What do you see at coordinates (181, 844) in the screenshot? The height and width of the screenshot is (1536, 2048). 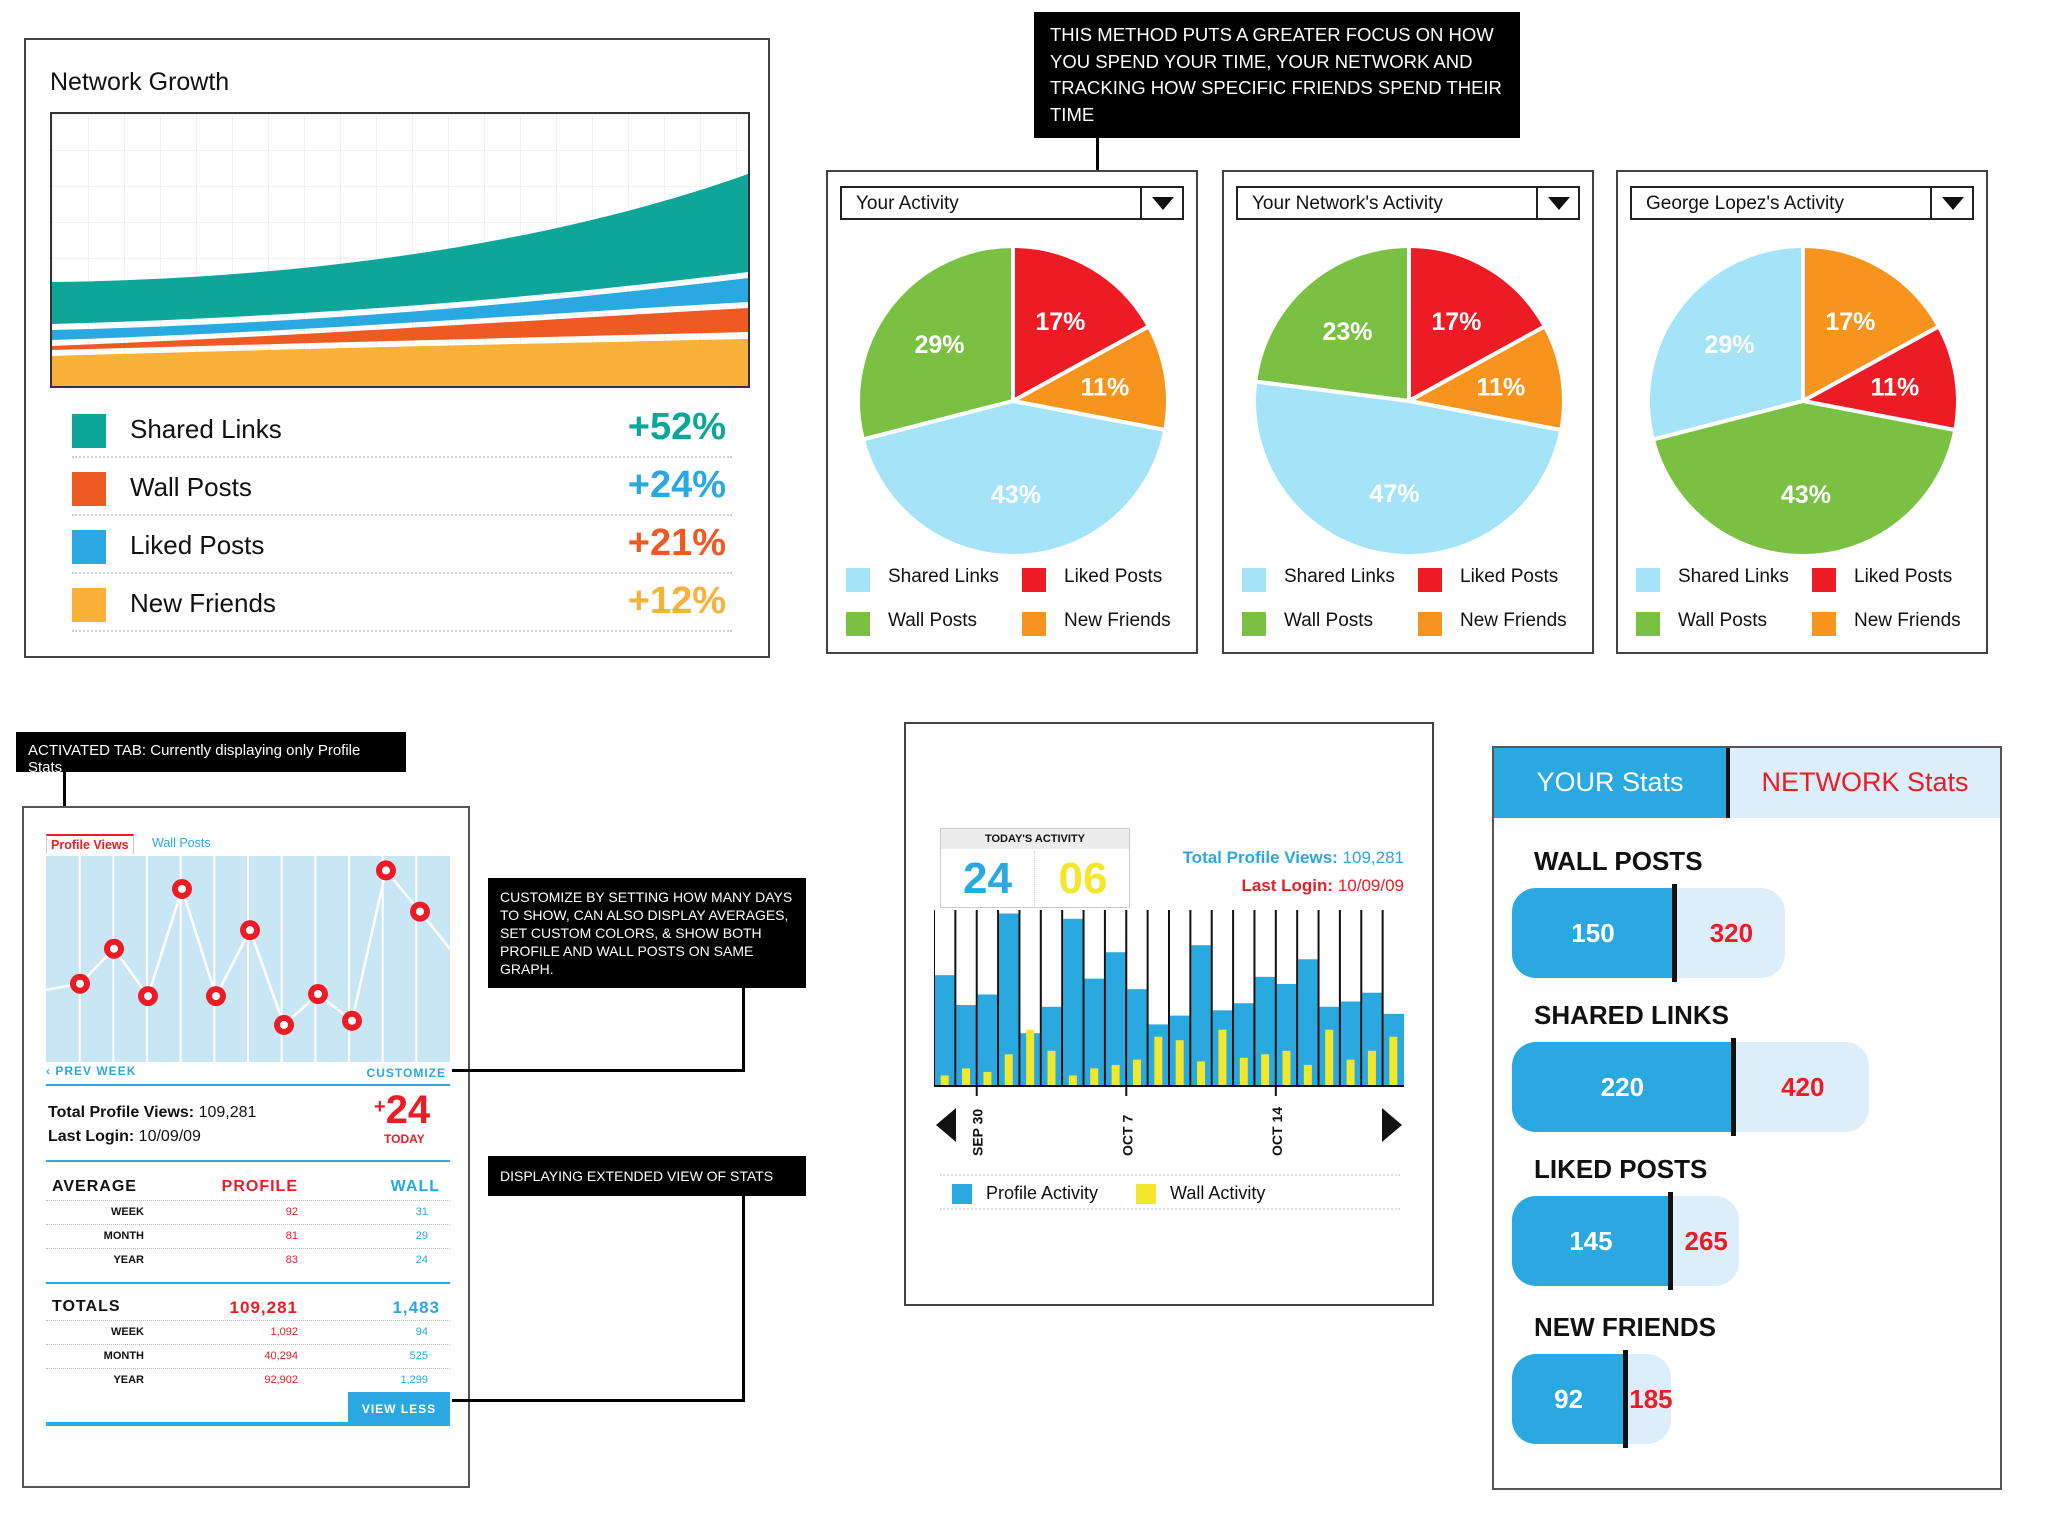 I see `tab-wall-posts: Wall Posts` at bounding box center [181, 844].